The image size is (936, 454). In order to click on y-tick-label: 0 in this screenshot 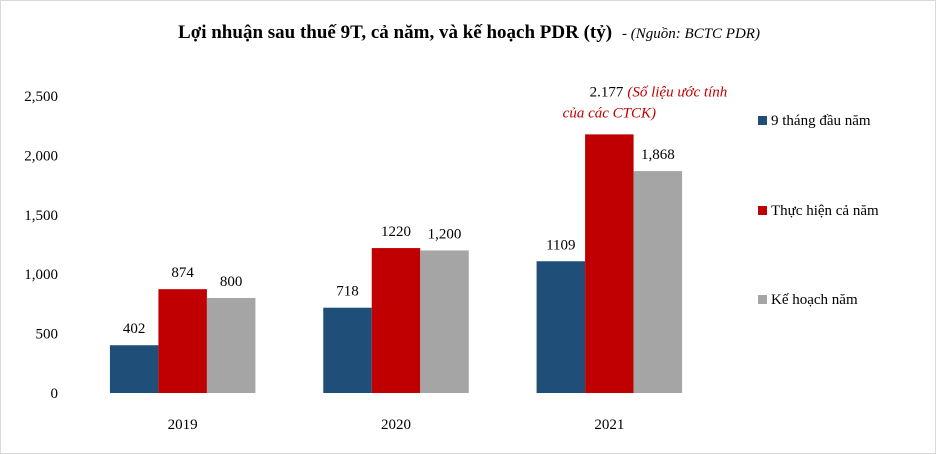, I will do `click(55, 394)`.